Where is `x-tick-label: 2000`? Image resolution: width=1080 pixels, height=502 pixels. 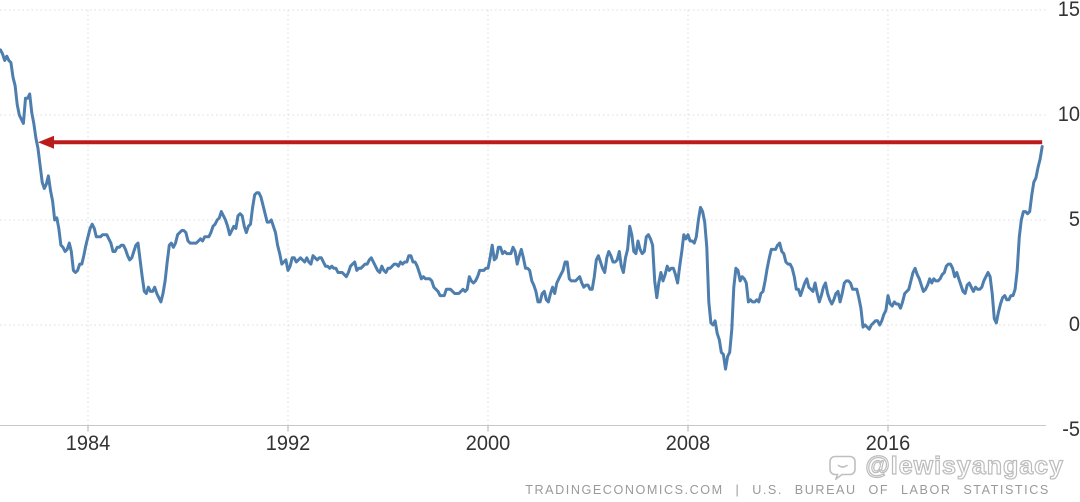
x-tick-label: 2000 is located at coordinates (488, 443).